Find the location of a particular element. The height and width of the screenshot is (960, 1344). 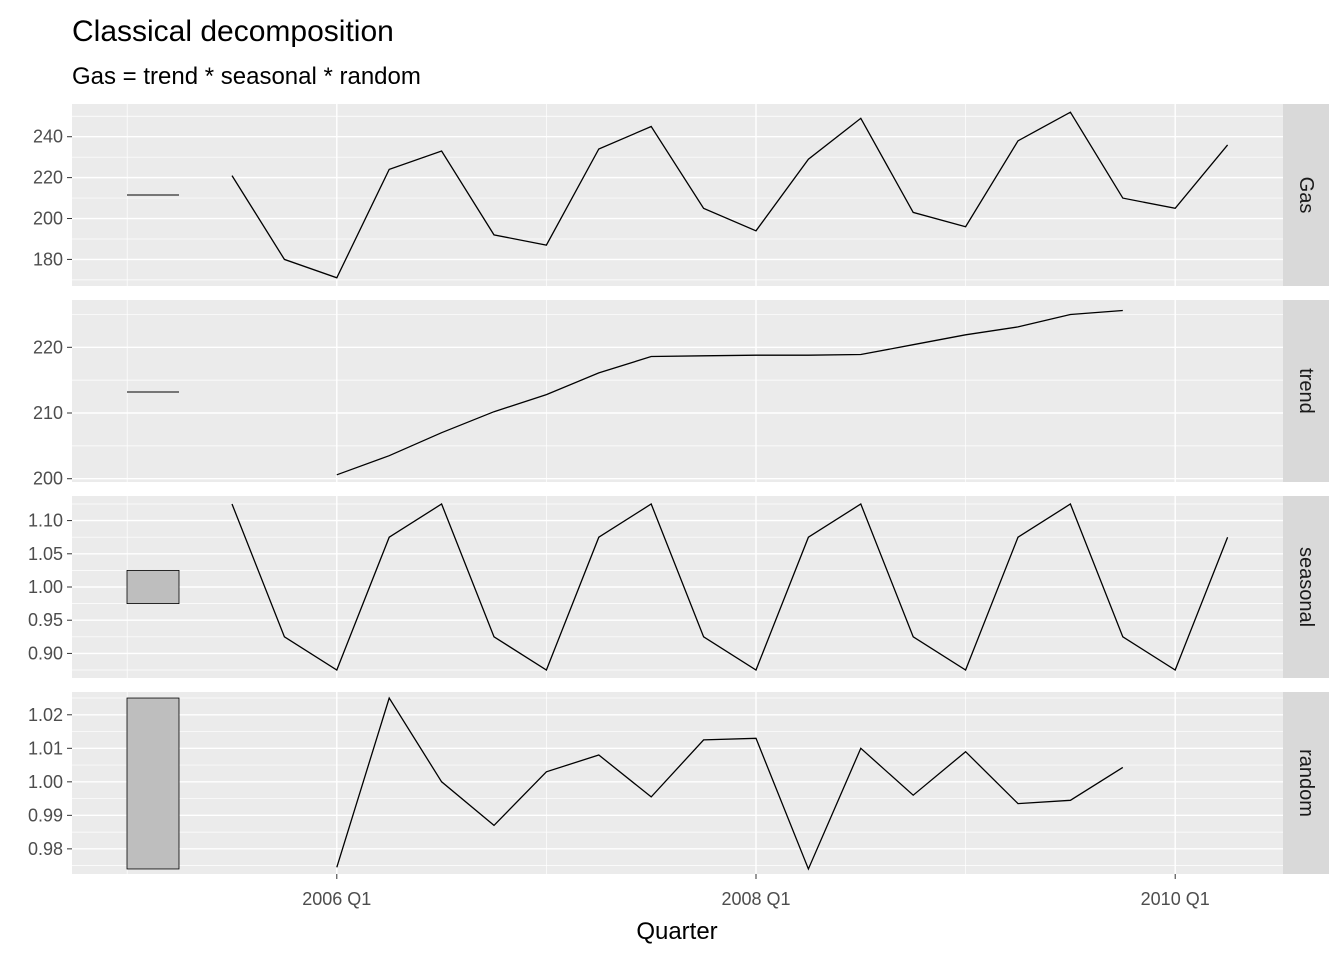

y-tick-label: 0.99 is located at coordinates (45, 815).